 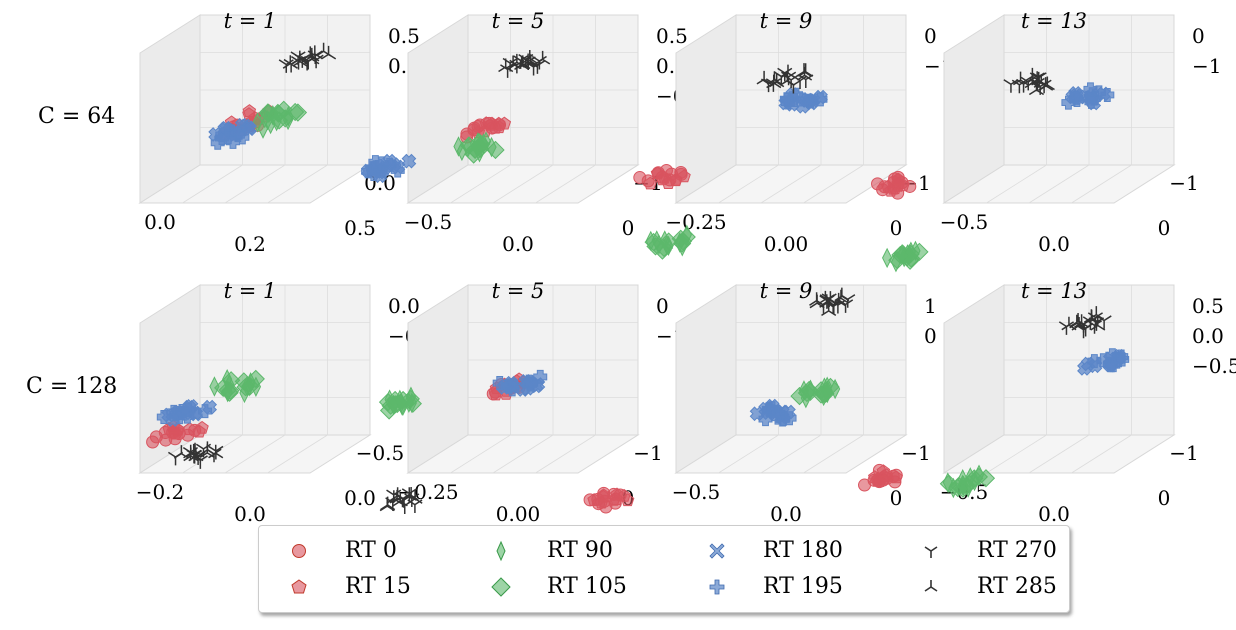 What do you see at coordinates (1206, 66) in the screenshot?
I see `z-tick-label: −1` at bounding box center [1206, 66].